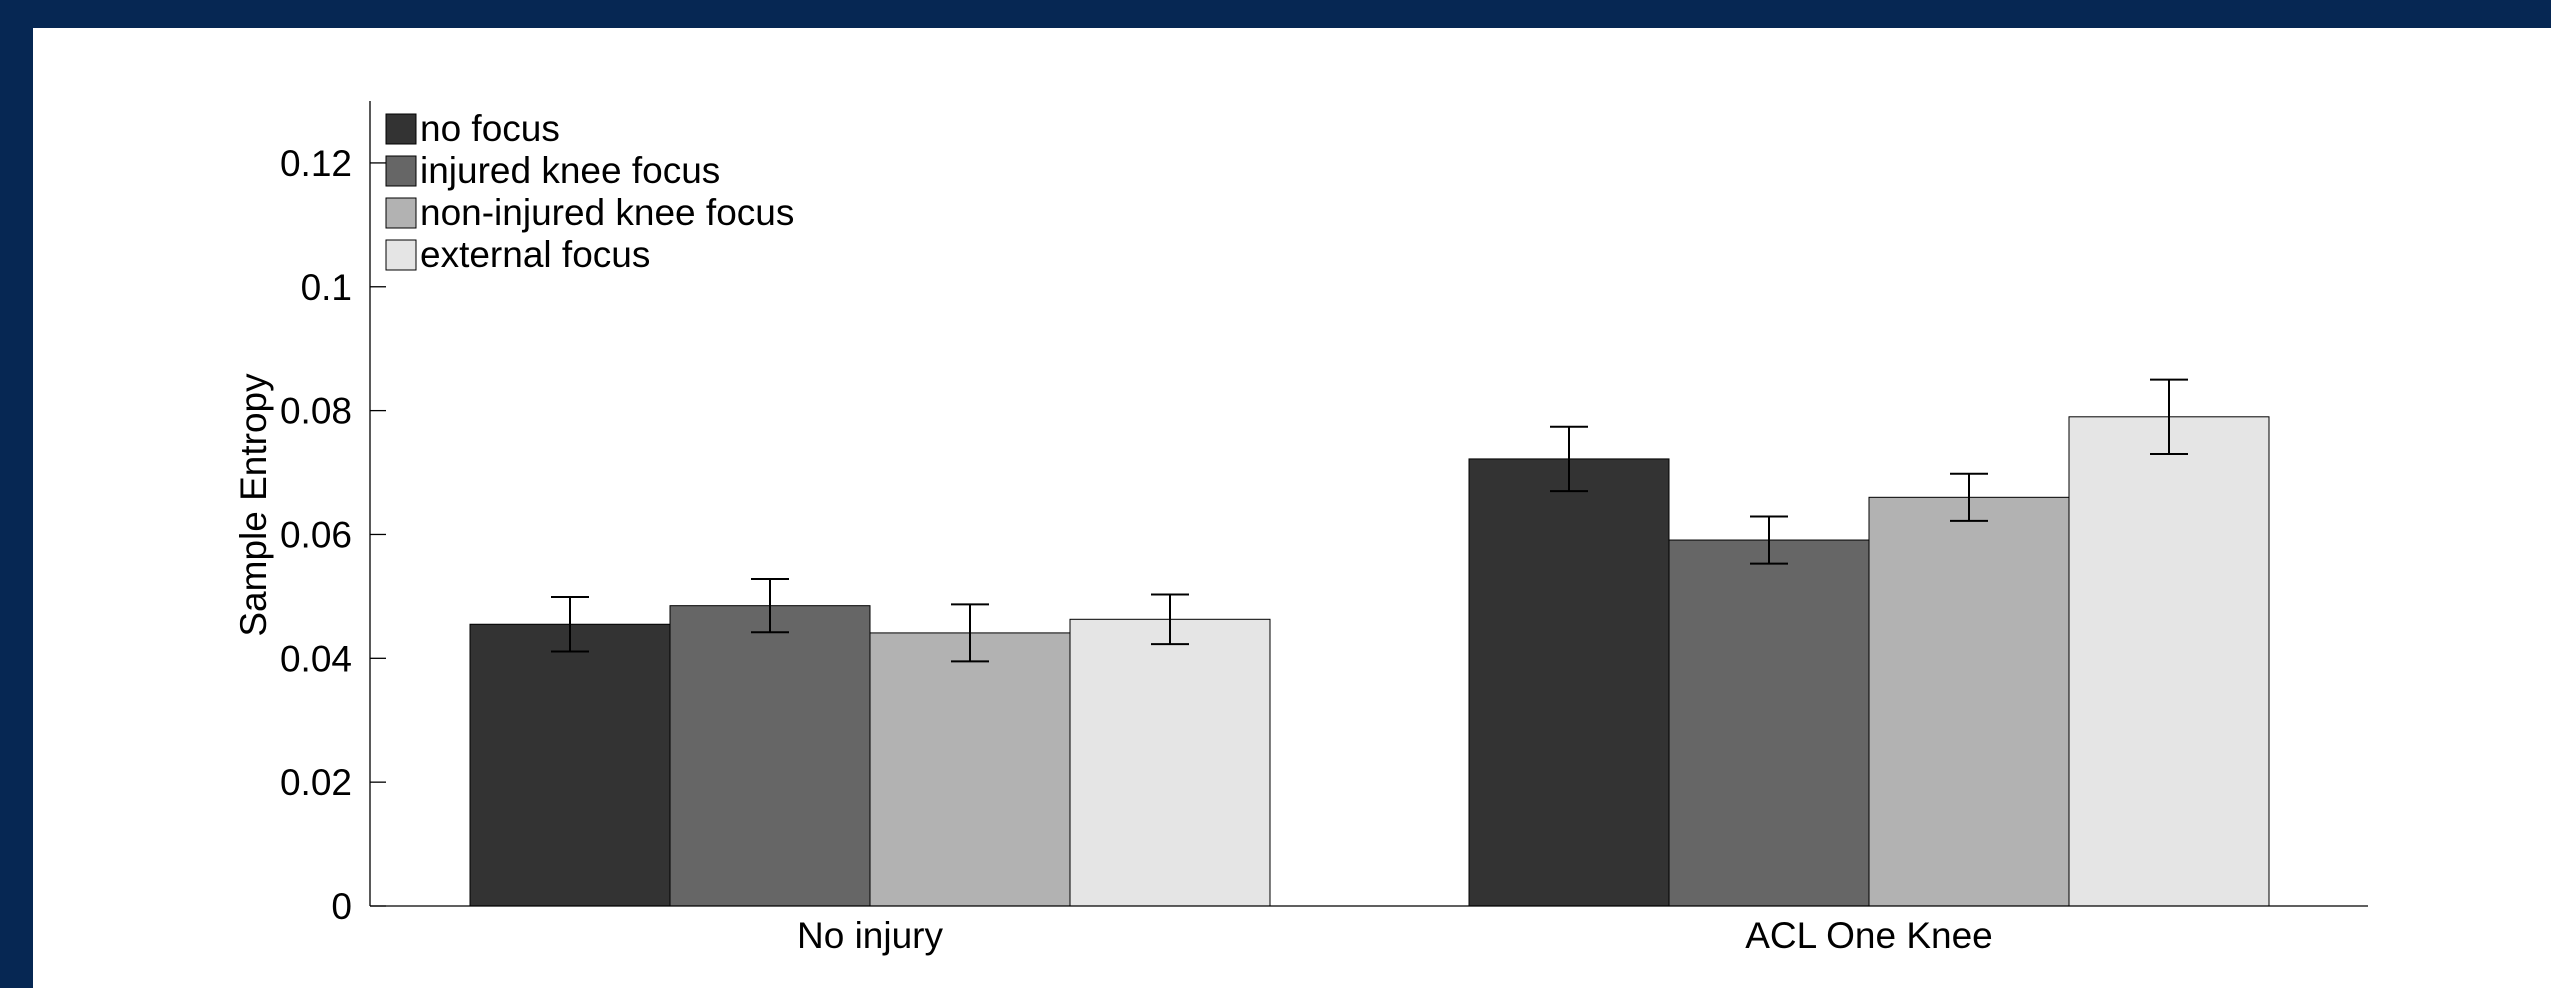 This screenshot has width=2551, height=988. I want to click on x-tick-labels: No injury ACL One Knee, so click(1395, 935).